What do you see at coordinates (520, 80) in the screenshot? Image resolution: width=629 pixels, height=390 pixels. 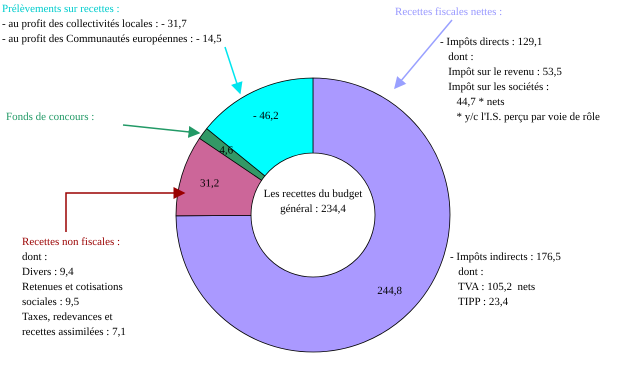 I see `text: - Impôts directs : 129,1 dont : Impôt sur le revenu : 53,5 Impôt sur les sociétés : 44,7 * nets * y/c l'I.S. perçu par voie de rôle` at bounding box center [520, 80].